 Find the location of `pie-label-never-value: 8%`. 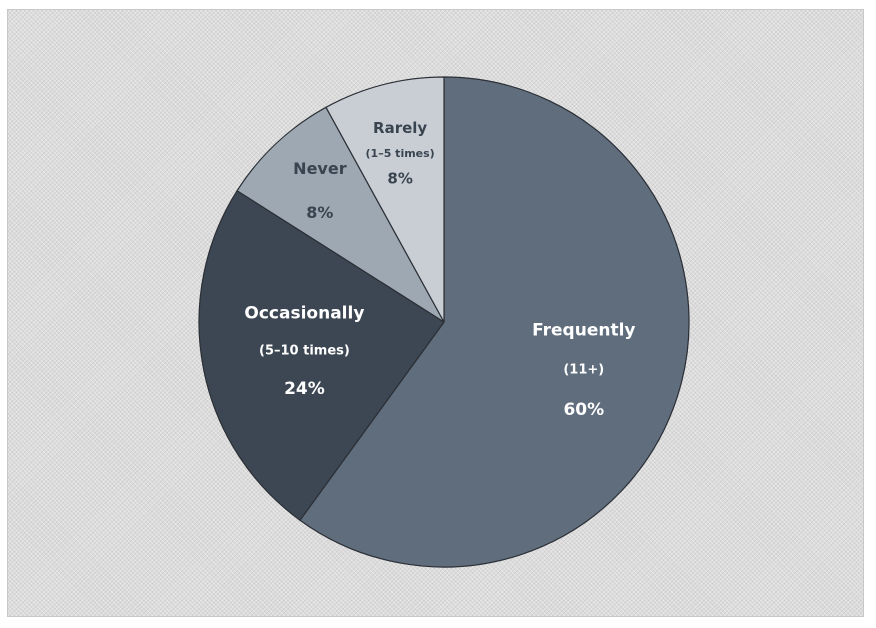

pie-label-never-value: 8% is located at coordinates (319, 212).